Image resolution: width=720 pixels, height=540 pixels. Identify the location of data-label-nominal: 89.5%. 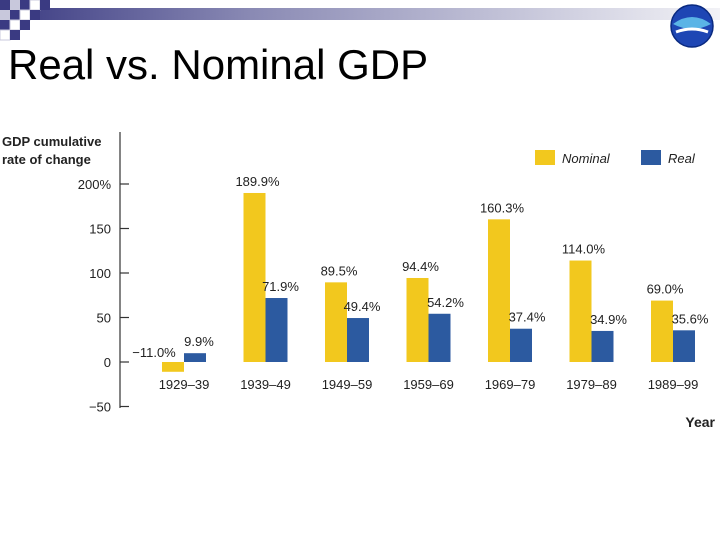
(339, 270).